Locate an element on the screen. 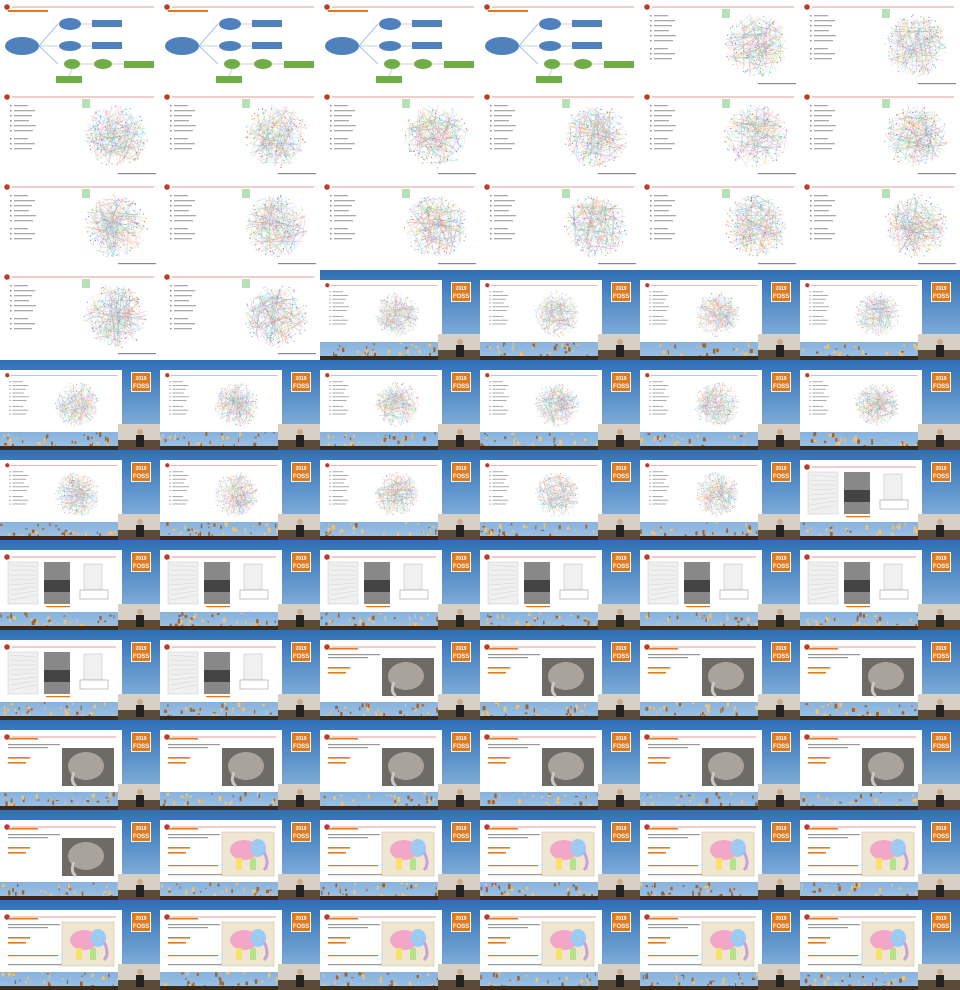 The width and height of the screenshot is (960, 990). network-graph is located at coordinates (717, 404).